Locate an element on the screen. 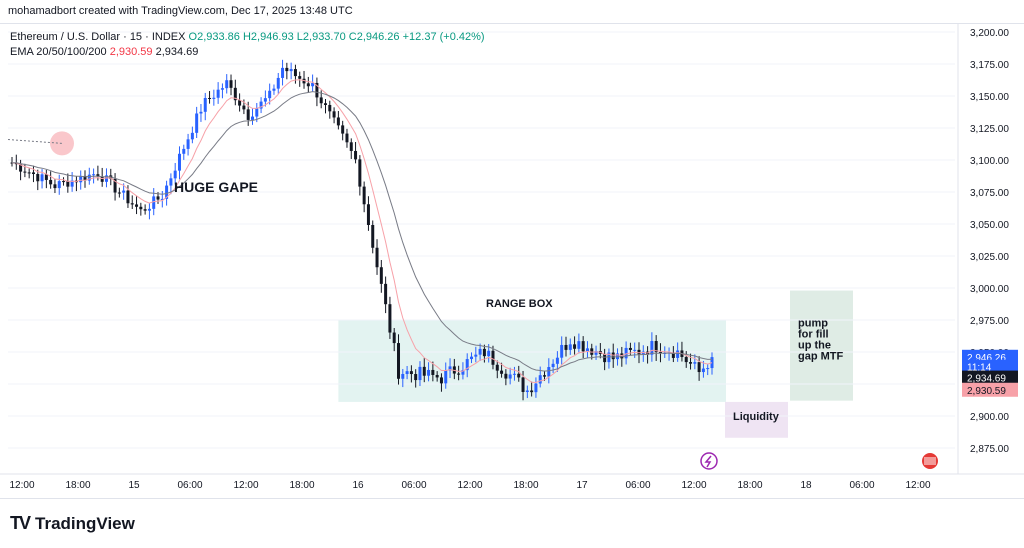 The image size is (1024, 548). ohlc-close: C2,946.26 is located at coordinates (374, 37).